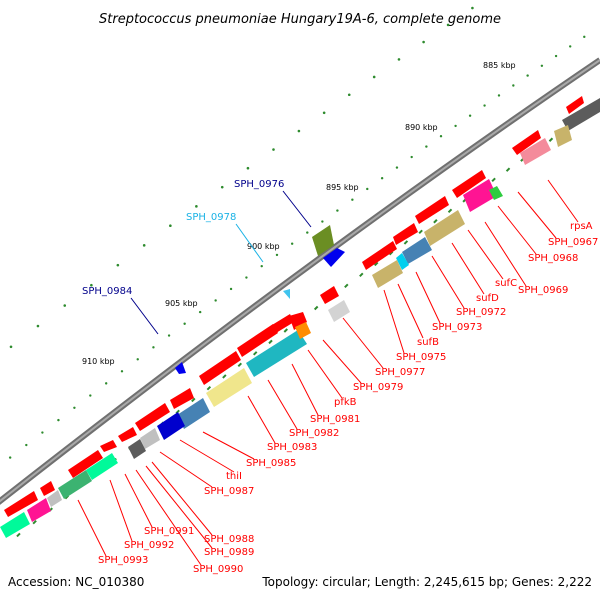  Describe the element at coordinates (303, 330) in the screenshot. I see `gene-box-pfkB` at that location.